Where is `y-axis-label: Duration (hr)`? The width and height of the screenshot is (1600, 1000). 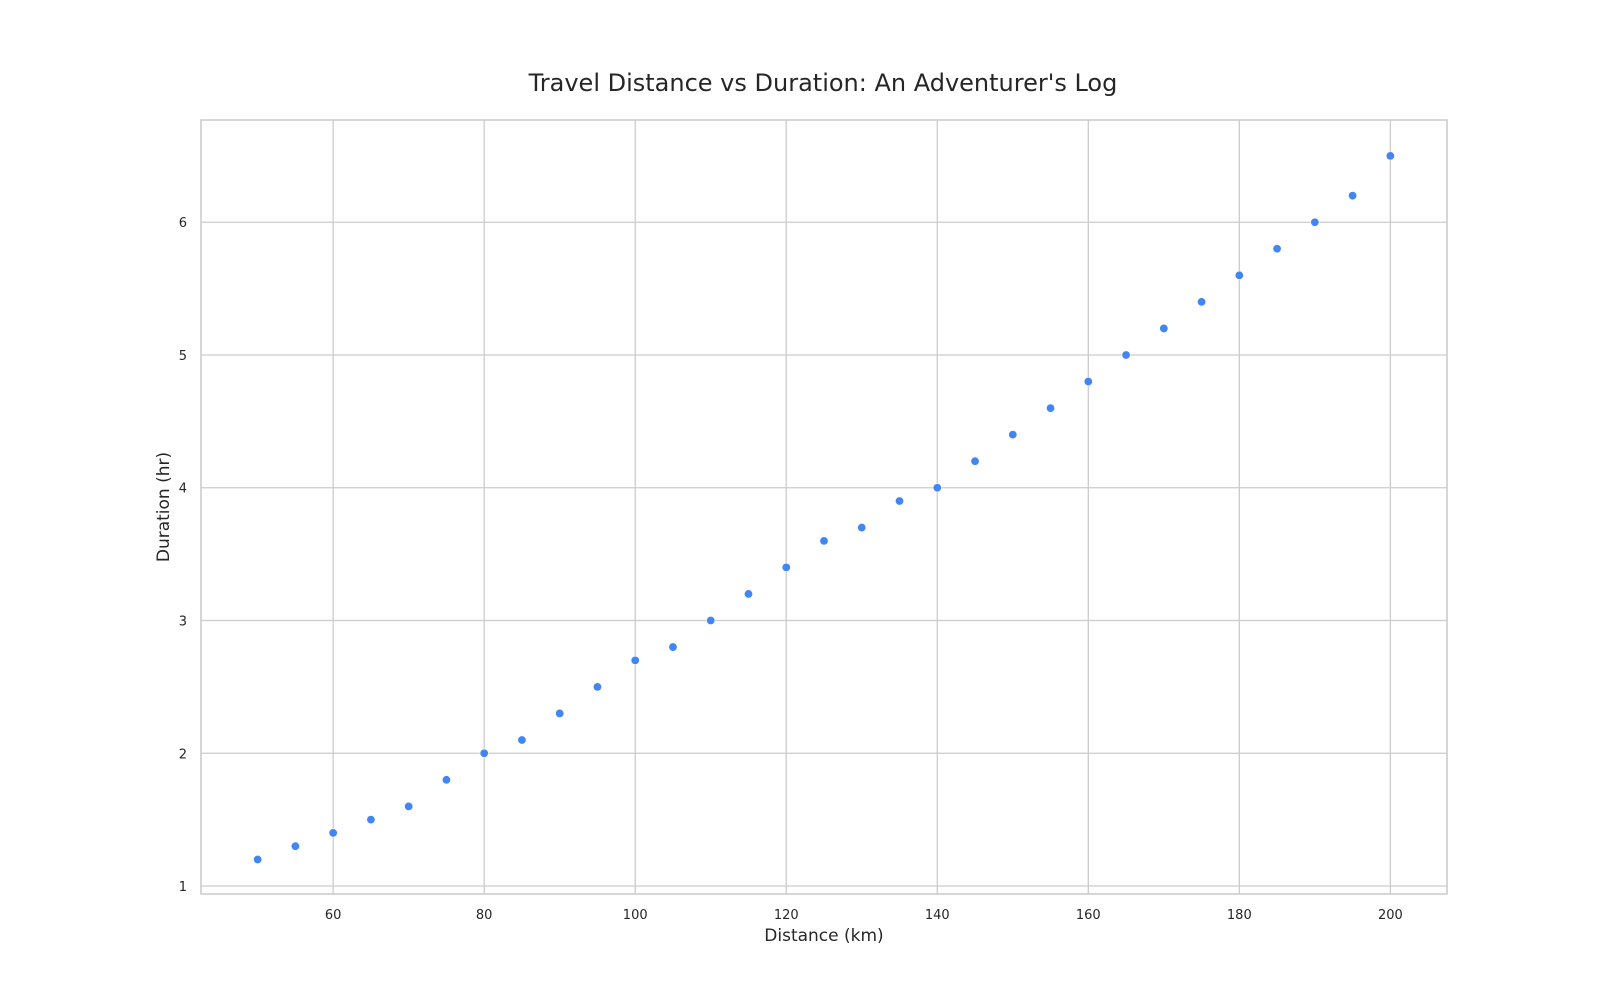 y-axis-label: Duration (hr) is located at coordinates (164, 507).